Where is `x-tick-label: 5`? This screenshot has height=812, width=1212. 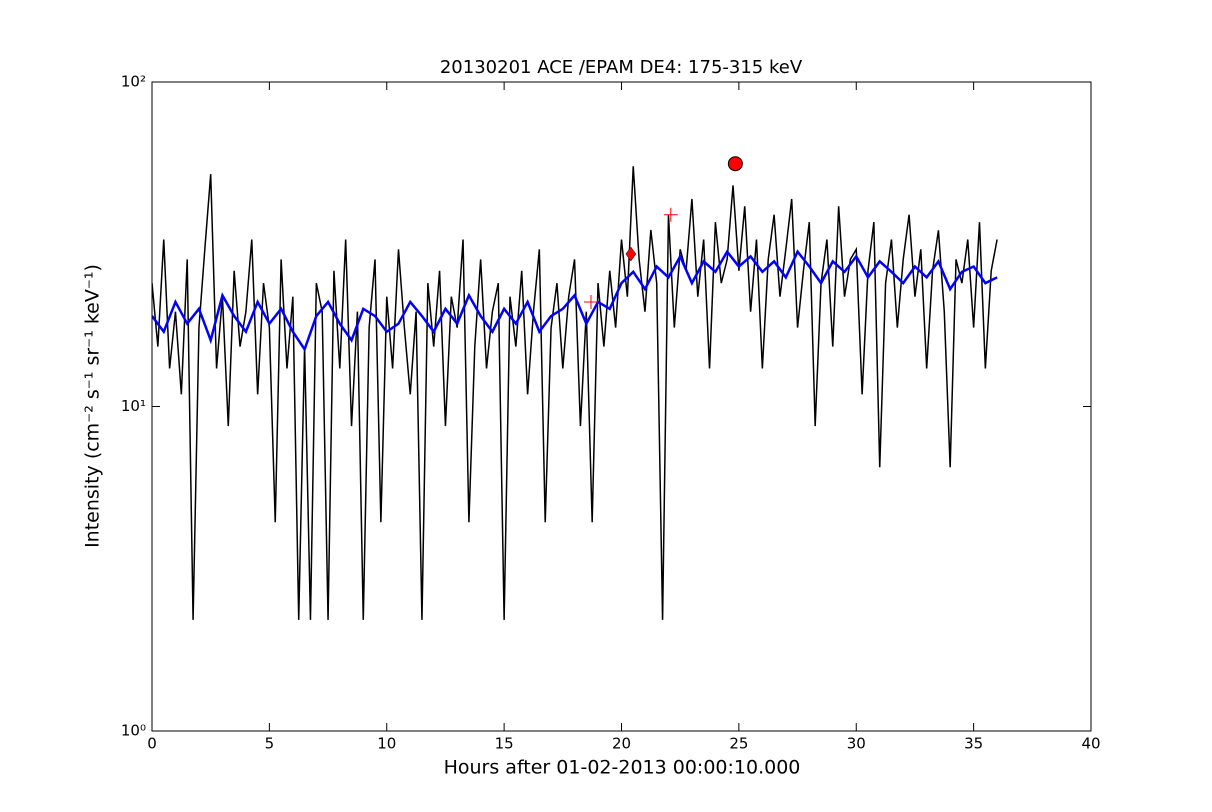
x-tick-label: 5 is located at coordinates (270, 744).